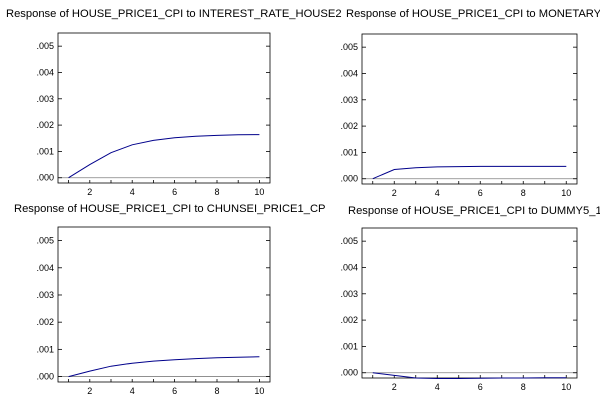 The width and height of the screenshot is (600, 404). What do you see at coordinates (474, 211) in the screenshot?
I see `chart-title: Response of HOUSE_PRICE1_CPI to DUMMY5_1` at bounding box center [474, 211].